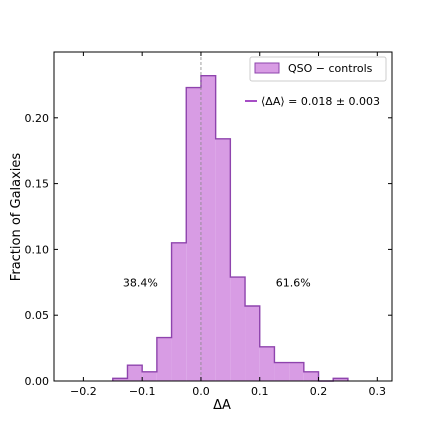  Describe the element at coordinates (37, 118) in the screenshot. I see `y-tick-label: 0.20` at that location.